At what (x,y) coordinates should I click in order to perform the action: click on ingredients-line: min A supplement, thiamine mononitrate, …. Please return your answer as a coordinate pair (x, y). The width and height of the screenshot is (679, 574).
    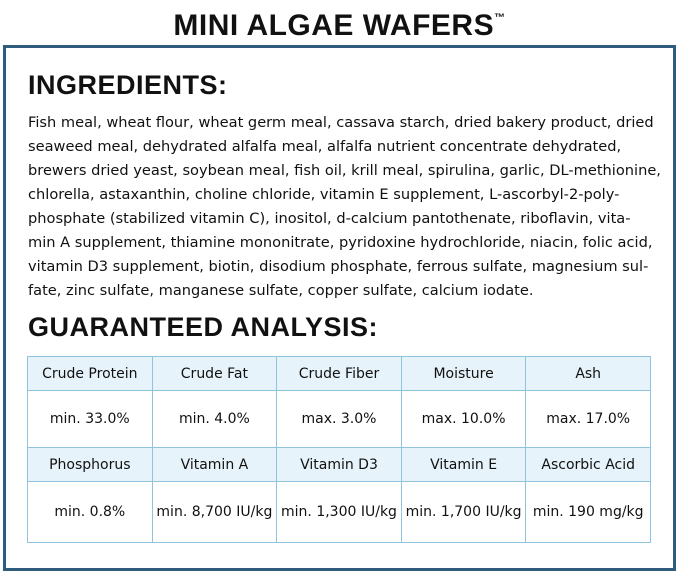
    Looking at the image, I should click on (340, 242).